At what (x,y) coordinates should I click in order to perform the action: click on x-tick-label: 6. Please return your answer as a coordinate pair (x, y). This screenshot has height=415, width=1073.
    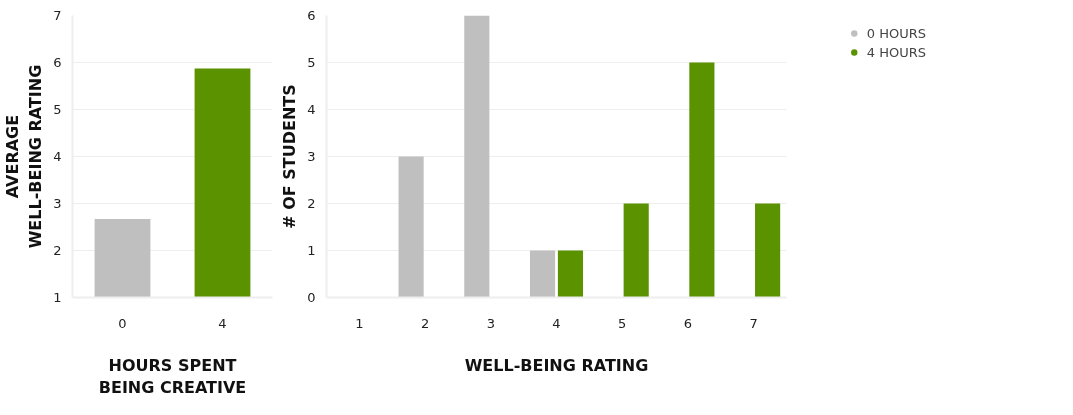
    Looking at the image, I should click on (688, 323).